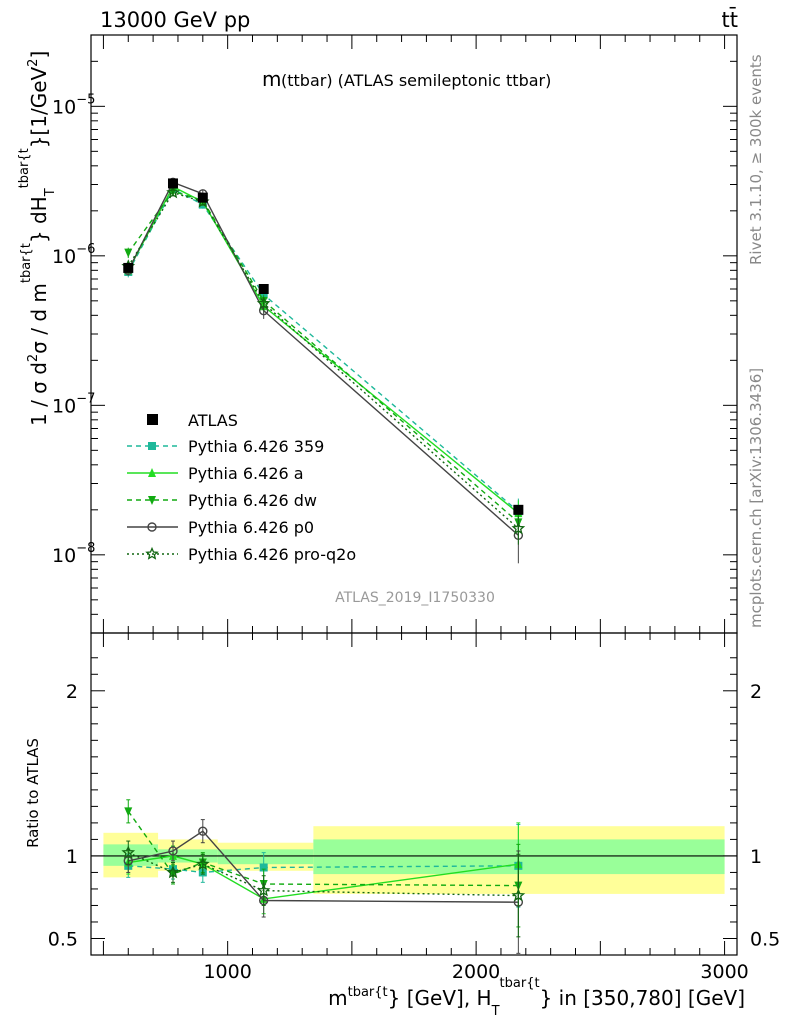  What do you see at coordinates (440, 998) in the screenshot?
I see `xlabel-mid: } [GeV], H` at bounding box center [440, 998].